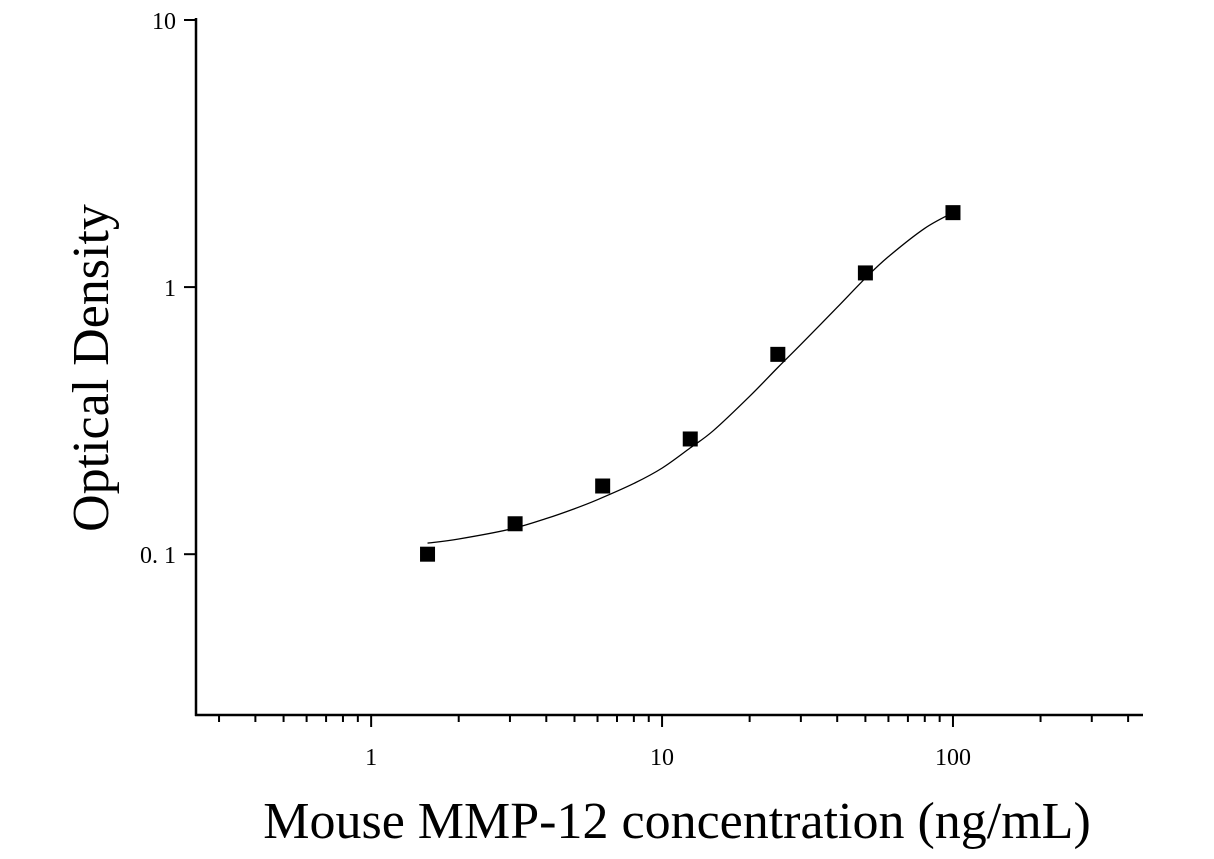 This screenshot has width=1214, height=859. What do you see at coordinates (662, 758) in the screenshot?
I see `x-tick-label: 10` at bounding box center [662, 758].